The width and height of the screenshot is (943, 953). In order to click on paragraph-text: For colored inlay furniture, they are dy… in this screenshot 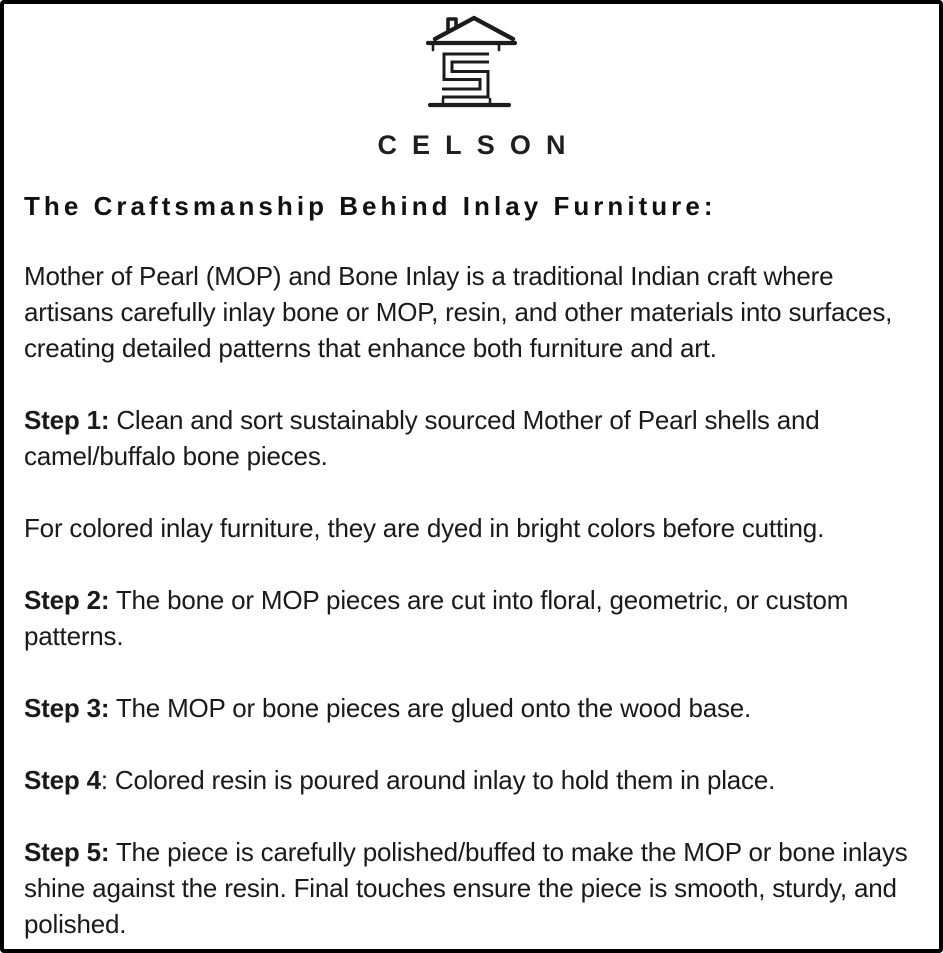, I will do `click(424, 528)`.